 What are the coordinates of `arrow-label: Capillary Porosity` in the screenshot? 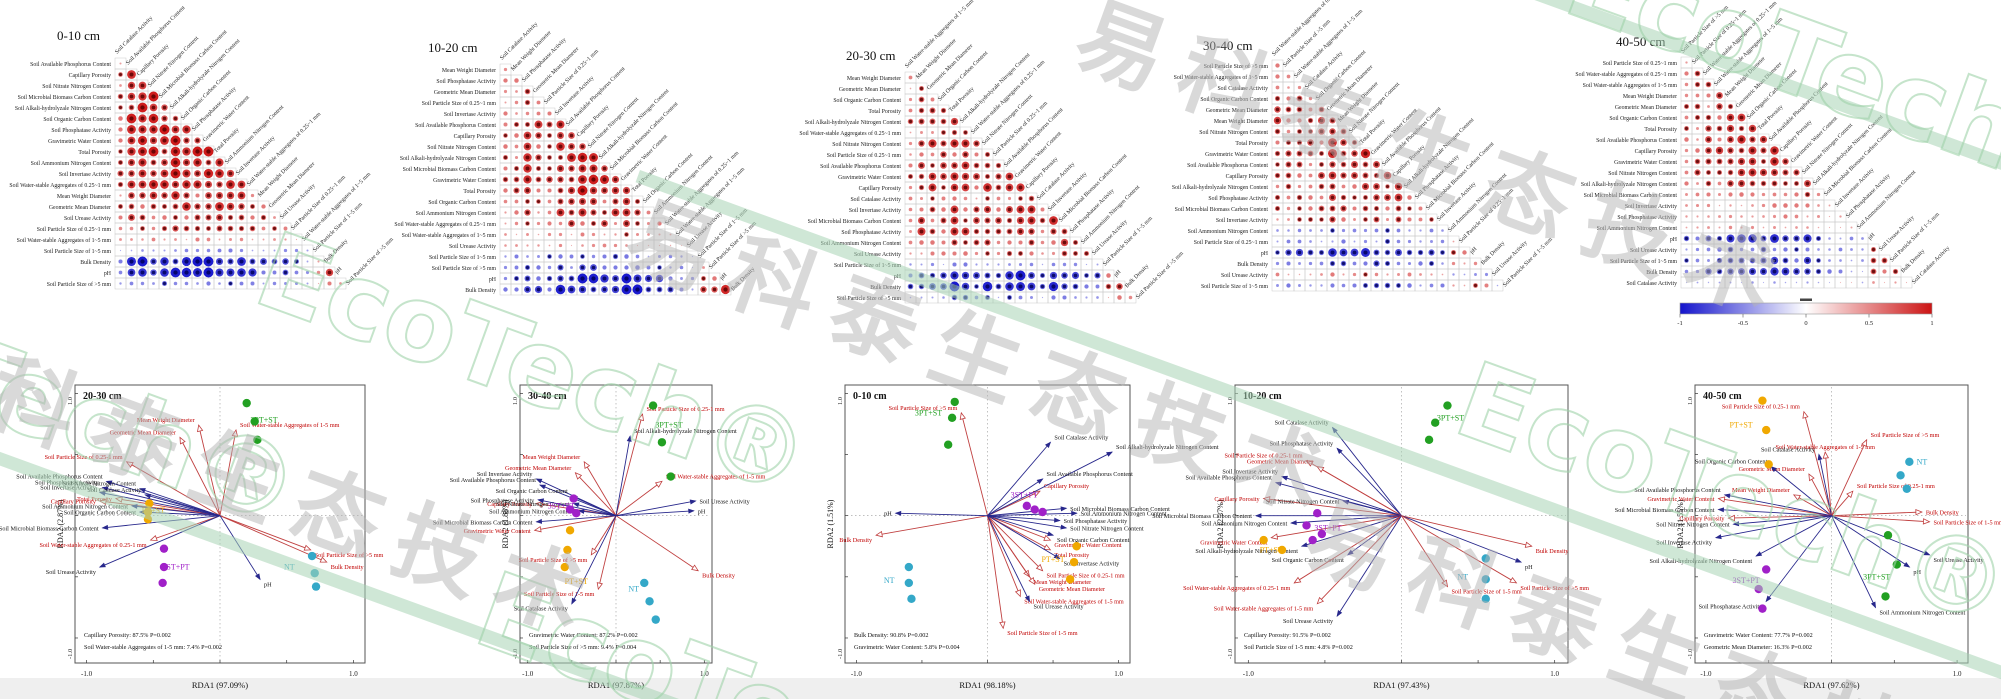 It's located at (1237, 499).